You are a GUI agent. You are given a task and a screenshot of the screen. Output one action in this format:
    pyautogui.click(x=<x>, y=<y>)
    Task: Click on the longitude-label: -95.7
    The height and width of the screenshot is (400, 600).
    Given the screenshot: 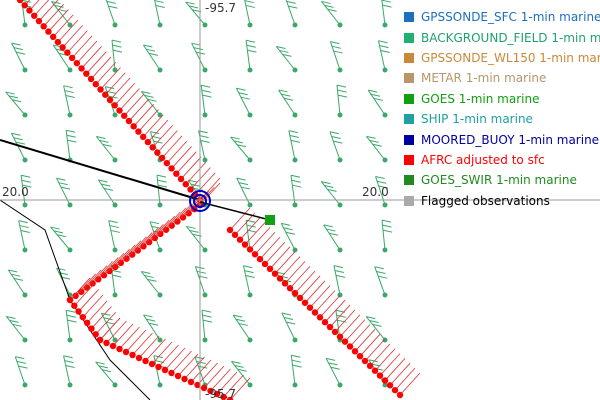 What is the action you would take?
    pyautogui.click(x=220, y=393)
    